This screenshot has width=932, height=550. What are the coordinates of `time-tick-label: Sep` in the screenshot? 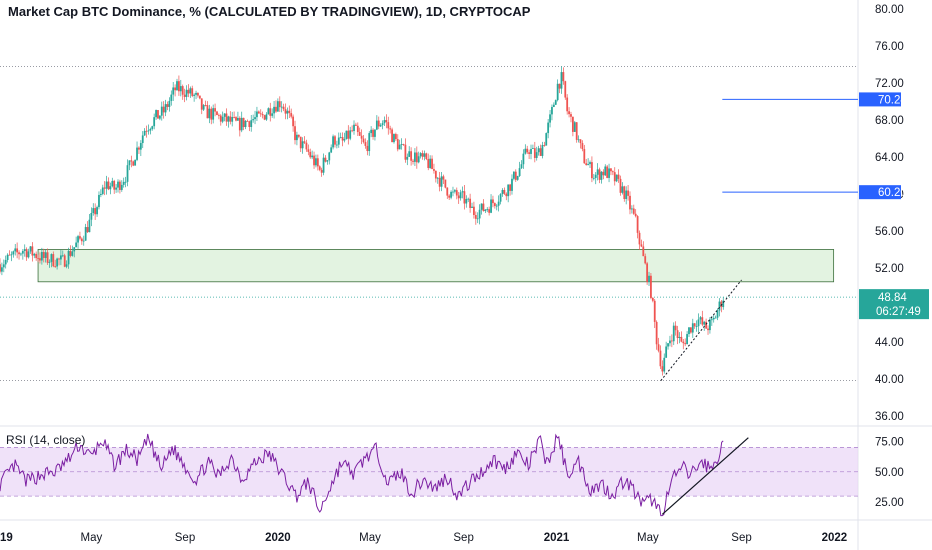 It's located at (463, 538).